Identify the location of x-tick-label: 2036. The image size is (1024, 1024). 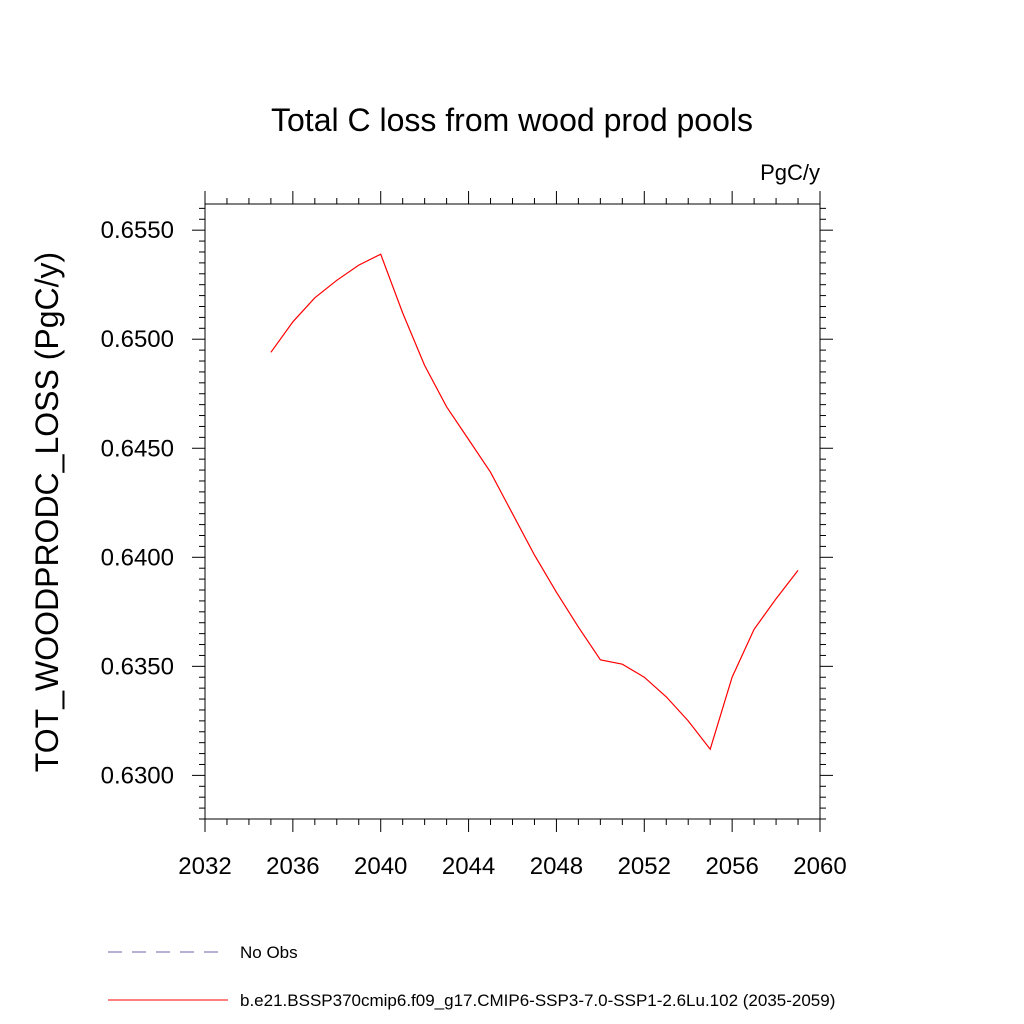
(292, 866).